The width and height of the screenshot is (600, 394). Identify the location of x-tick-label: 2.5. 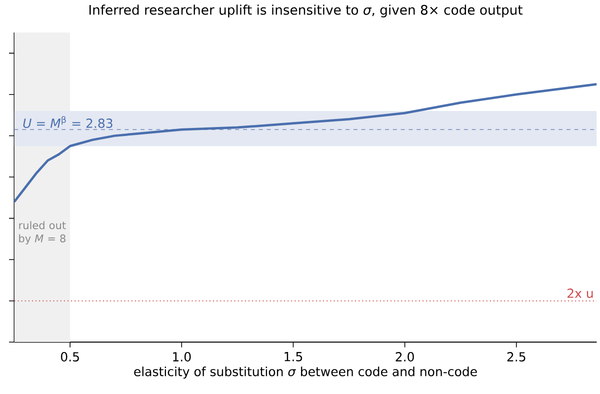
(516, 357).